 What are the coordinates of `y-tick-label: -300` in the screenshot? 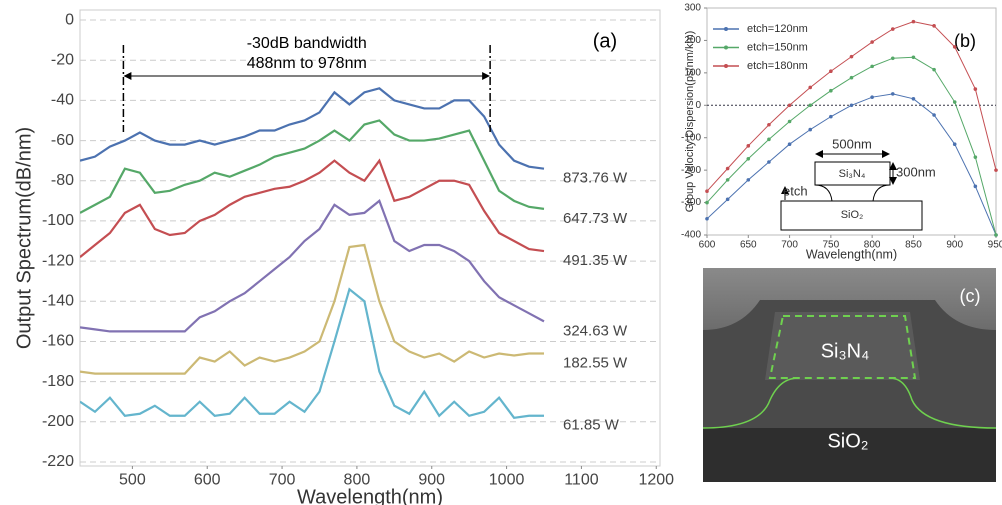 It's located at (691, 202).